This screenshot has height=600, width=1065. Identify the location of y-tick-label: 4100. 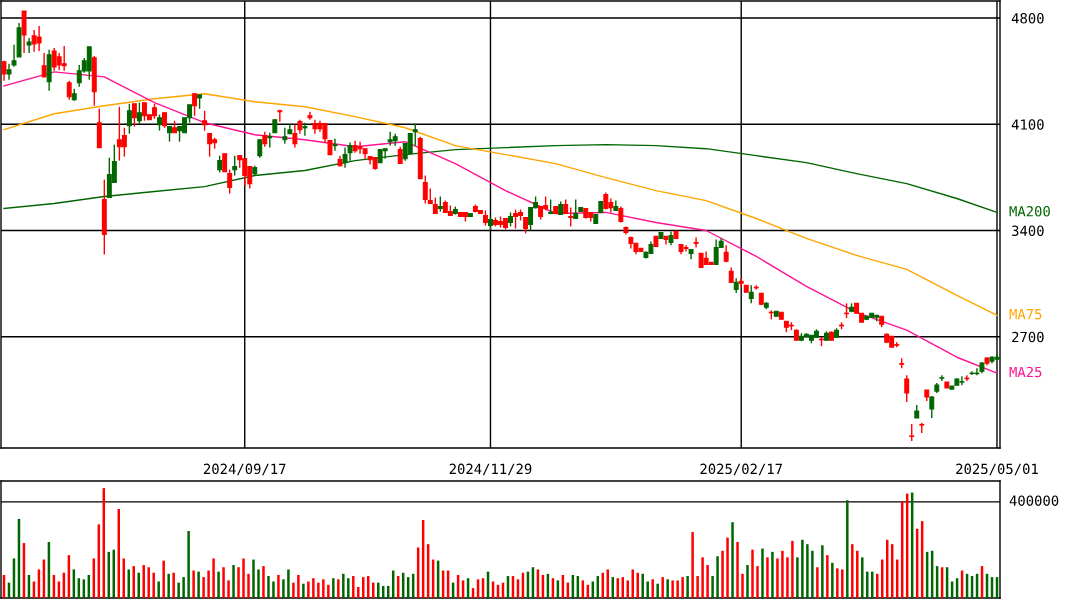
(1027, 124).